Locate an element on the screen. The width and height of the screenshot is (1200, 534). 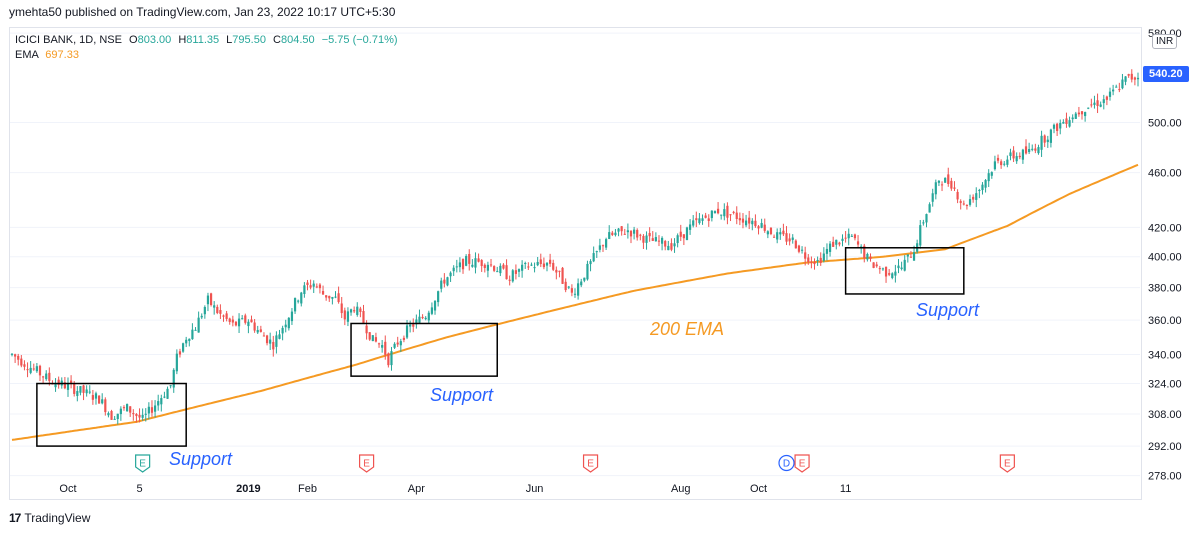
currency-badge: INR is located at coordinates (1165, 41).